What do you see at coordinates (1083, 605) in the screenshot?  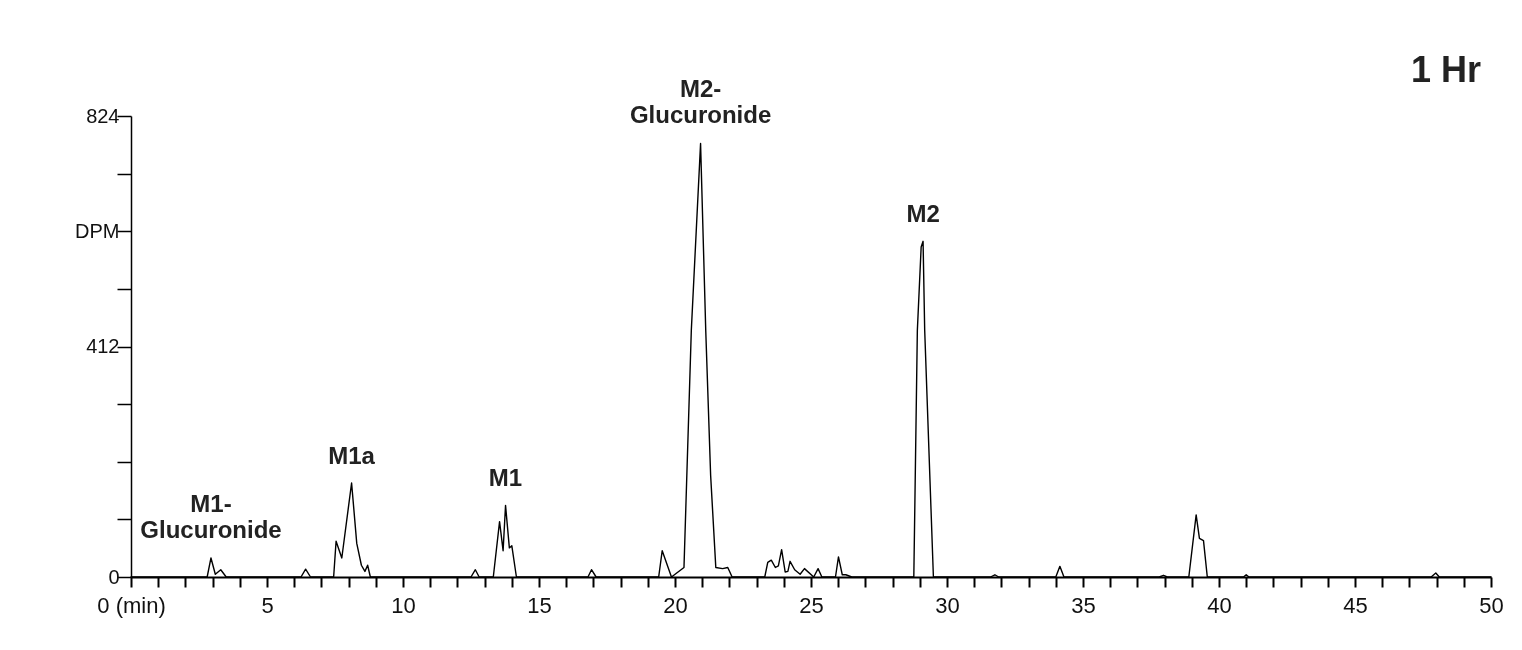 I see `x-tick-label: 35` at bounding box center [1083, 605].